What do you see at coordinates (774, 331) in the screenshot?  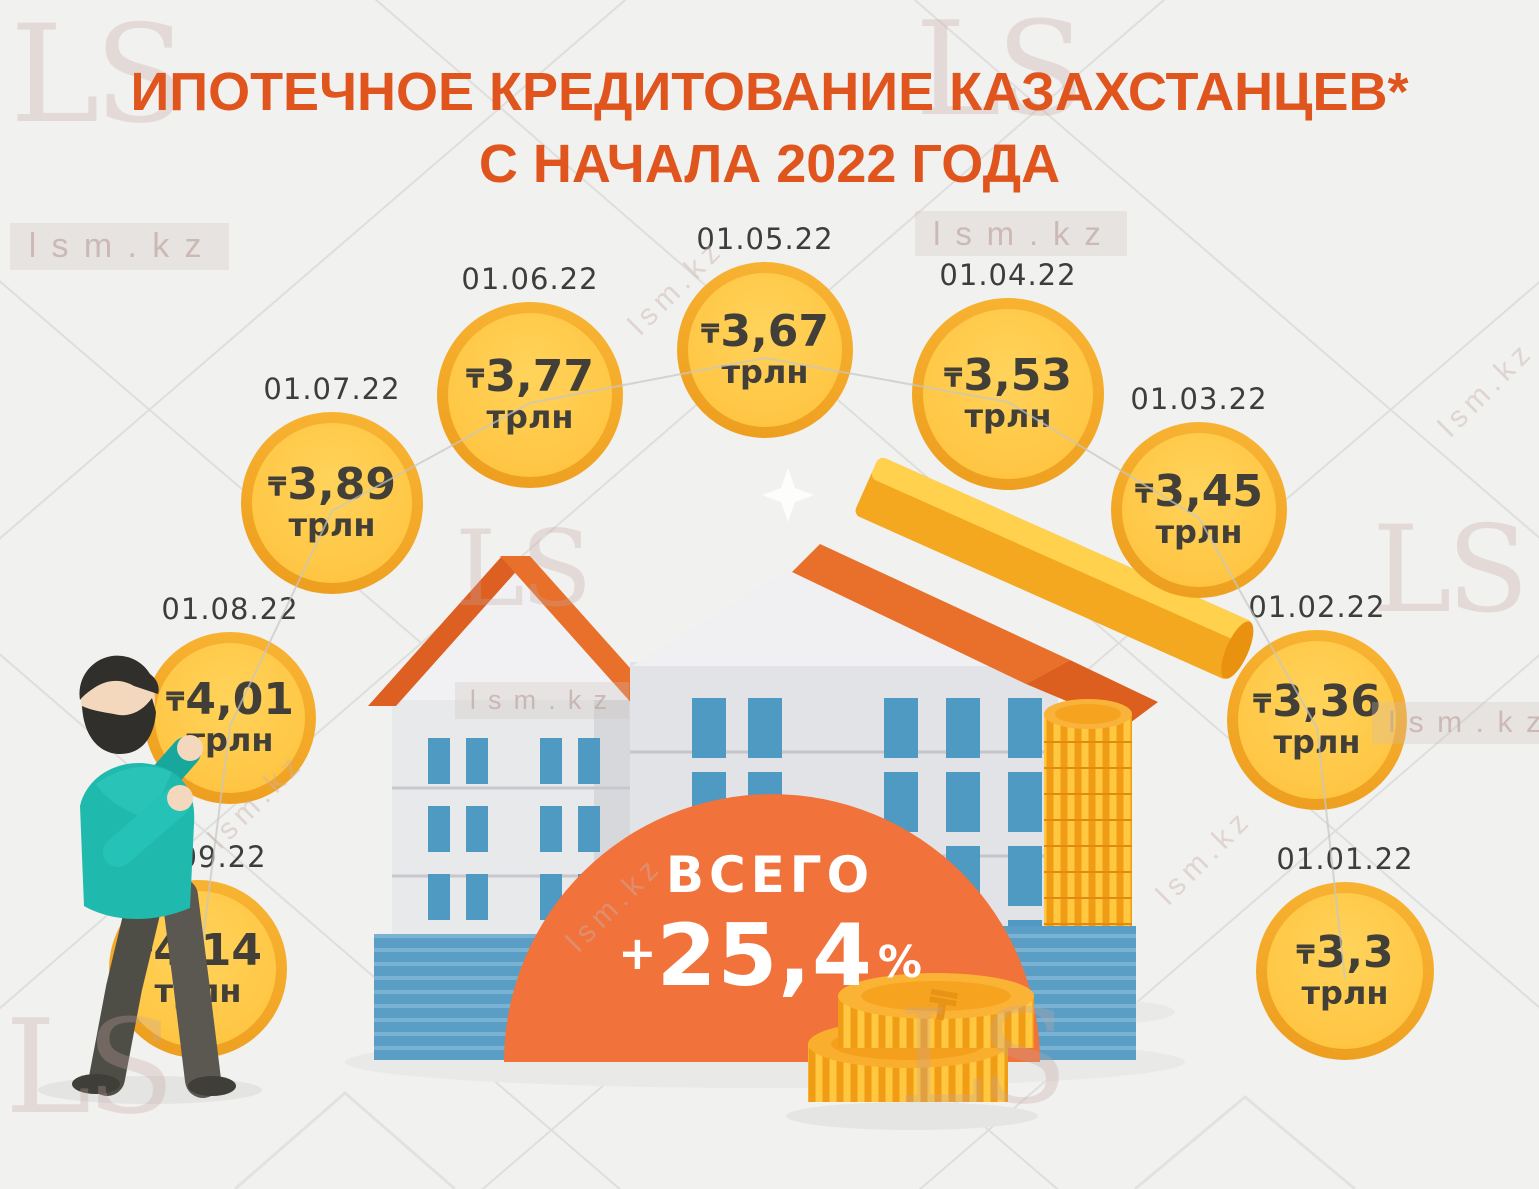 I see `amount: 3,67` at bounding box center [774, 331].